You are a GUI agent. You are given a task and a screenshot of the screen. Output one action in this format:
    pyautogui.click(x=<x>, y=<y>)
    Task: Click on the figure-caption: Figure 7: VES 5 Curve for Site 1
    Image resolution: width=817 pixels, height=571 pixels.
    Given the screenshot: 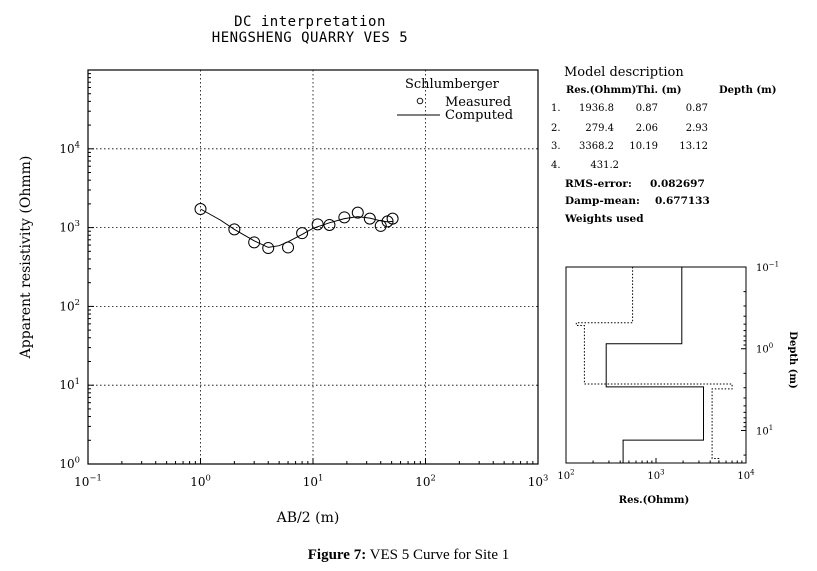 What is the action you would take?
    pyautogui.click(x=408, y=555)
    